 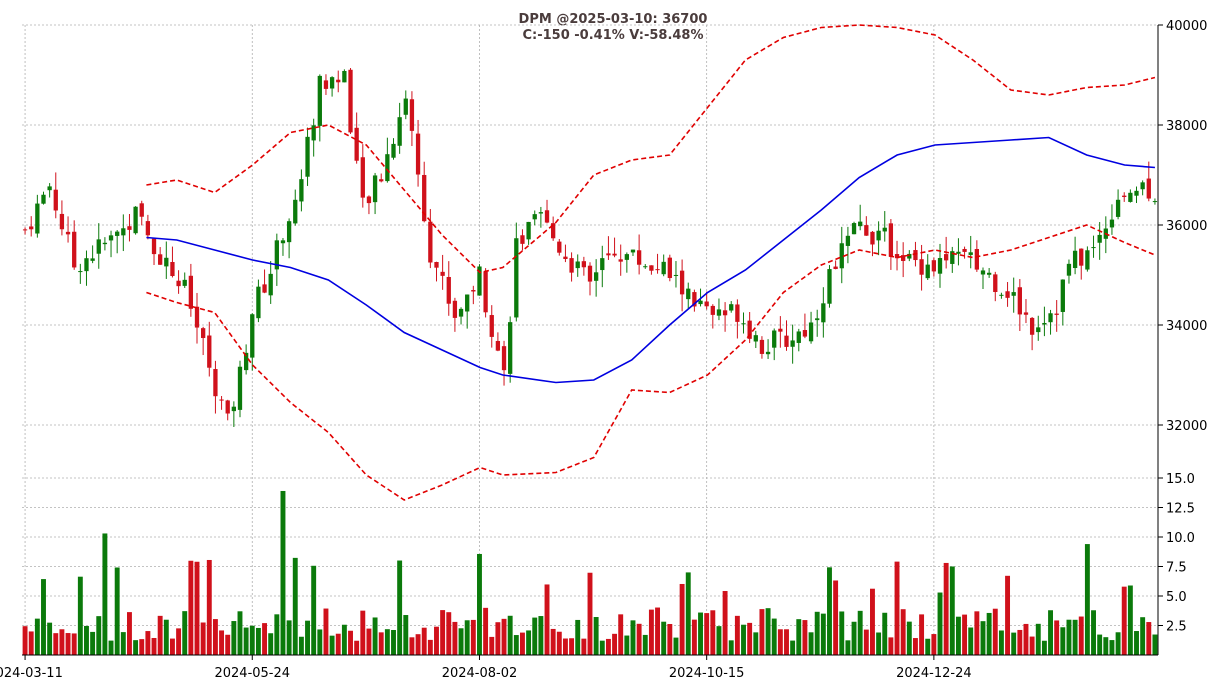 I want to click on volume-tick-label: 10.0, so click(x=1180, y=538).